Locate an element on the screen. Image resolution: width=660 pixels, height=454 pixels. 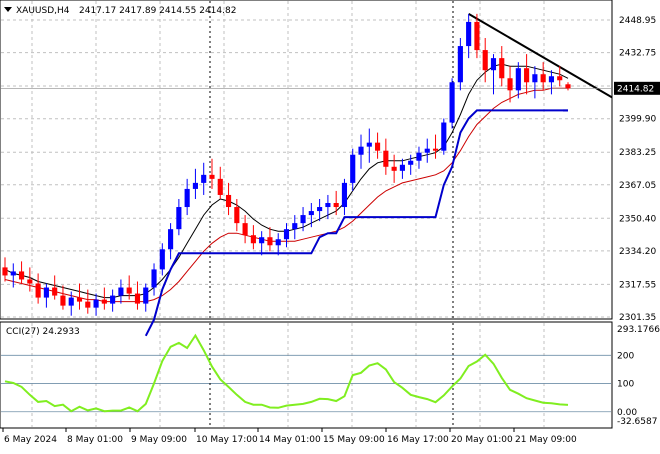
indicator-axis-labels: 293.1766 200 100 0.00-32.6587 is located at coordinates (638, 376).